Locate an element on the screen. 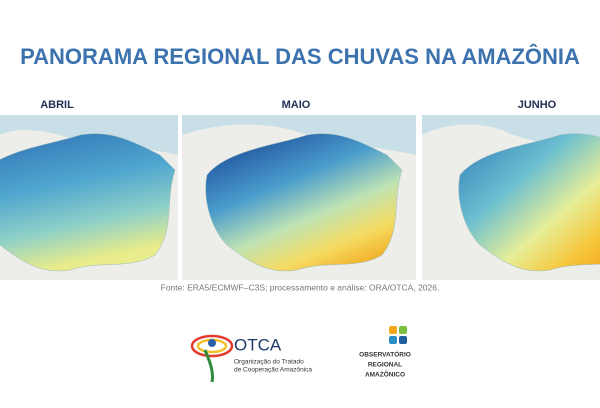  logo-text: Organização do Tratado is located at coordinates (269, 362).